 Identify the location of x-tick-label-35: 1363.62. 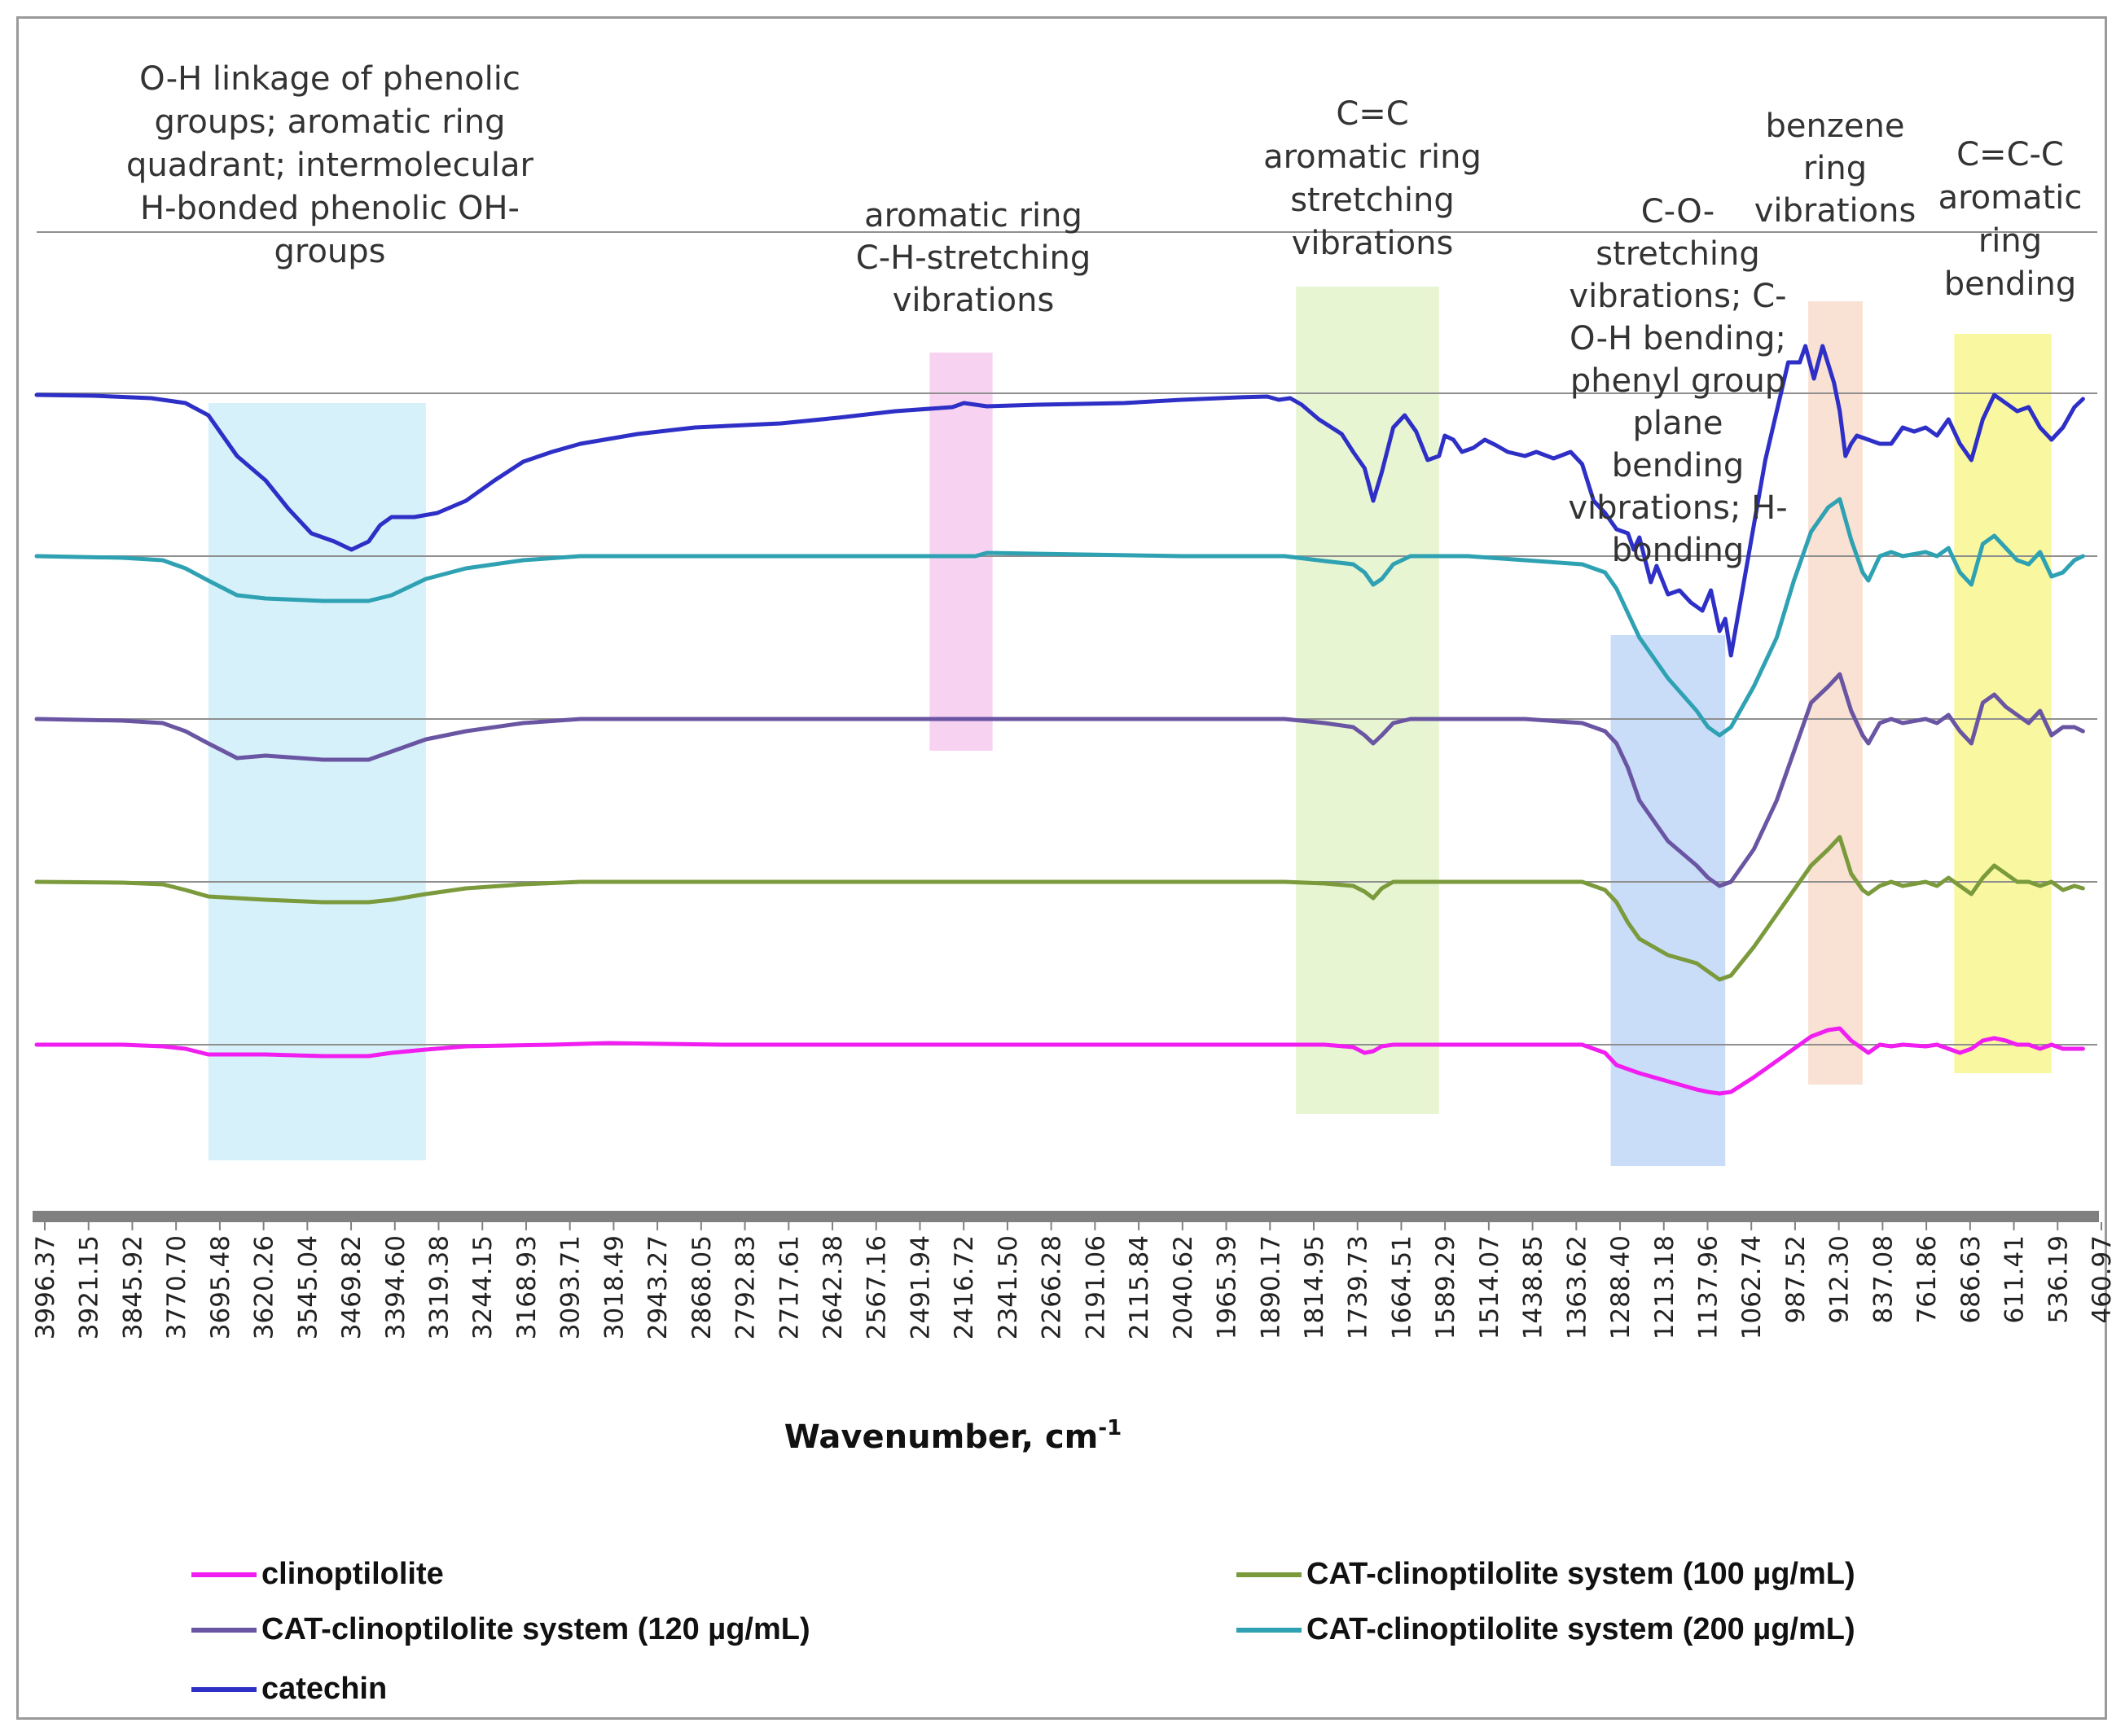
(1577, 1287).